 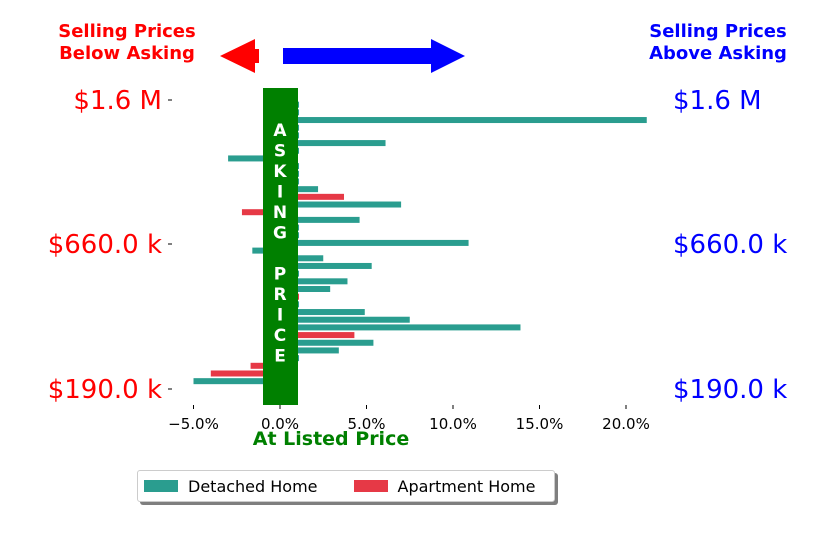 What do you see at coordinates (117, 101) in the screenshot?
I see `left-tick-label-0: $1.6 M` at bounding box center [117, 101].